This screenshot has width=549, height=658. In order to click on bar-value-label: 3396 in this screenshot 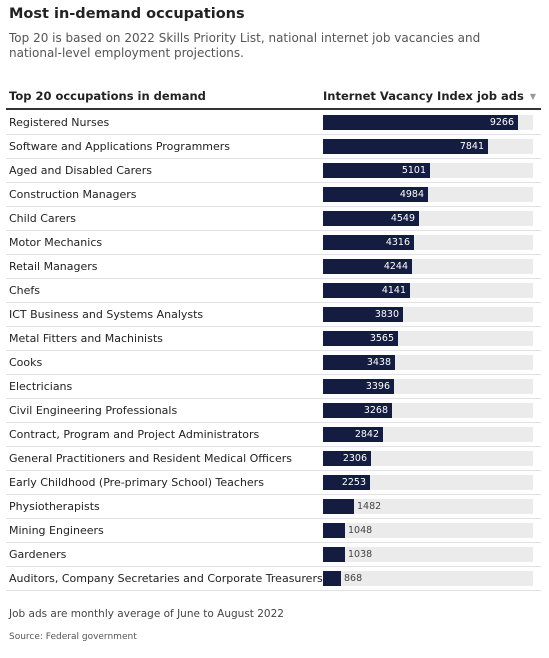, I will do `click(377, 386)`.